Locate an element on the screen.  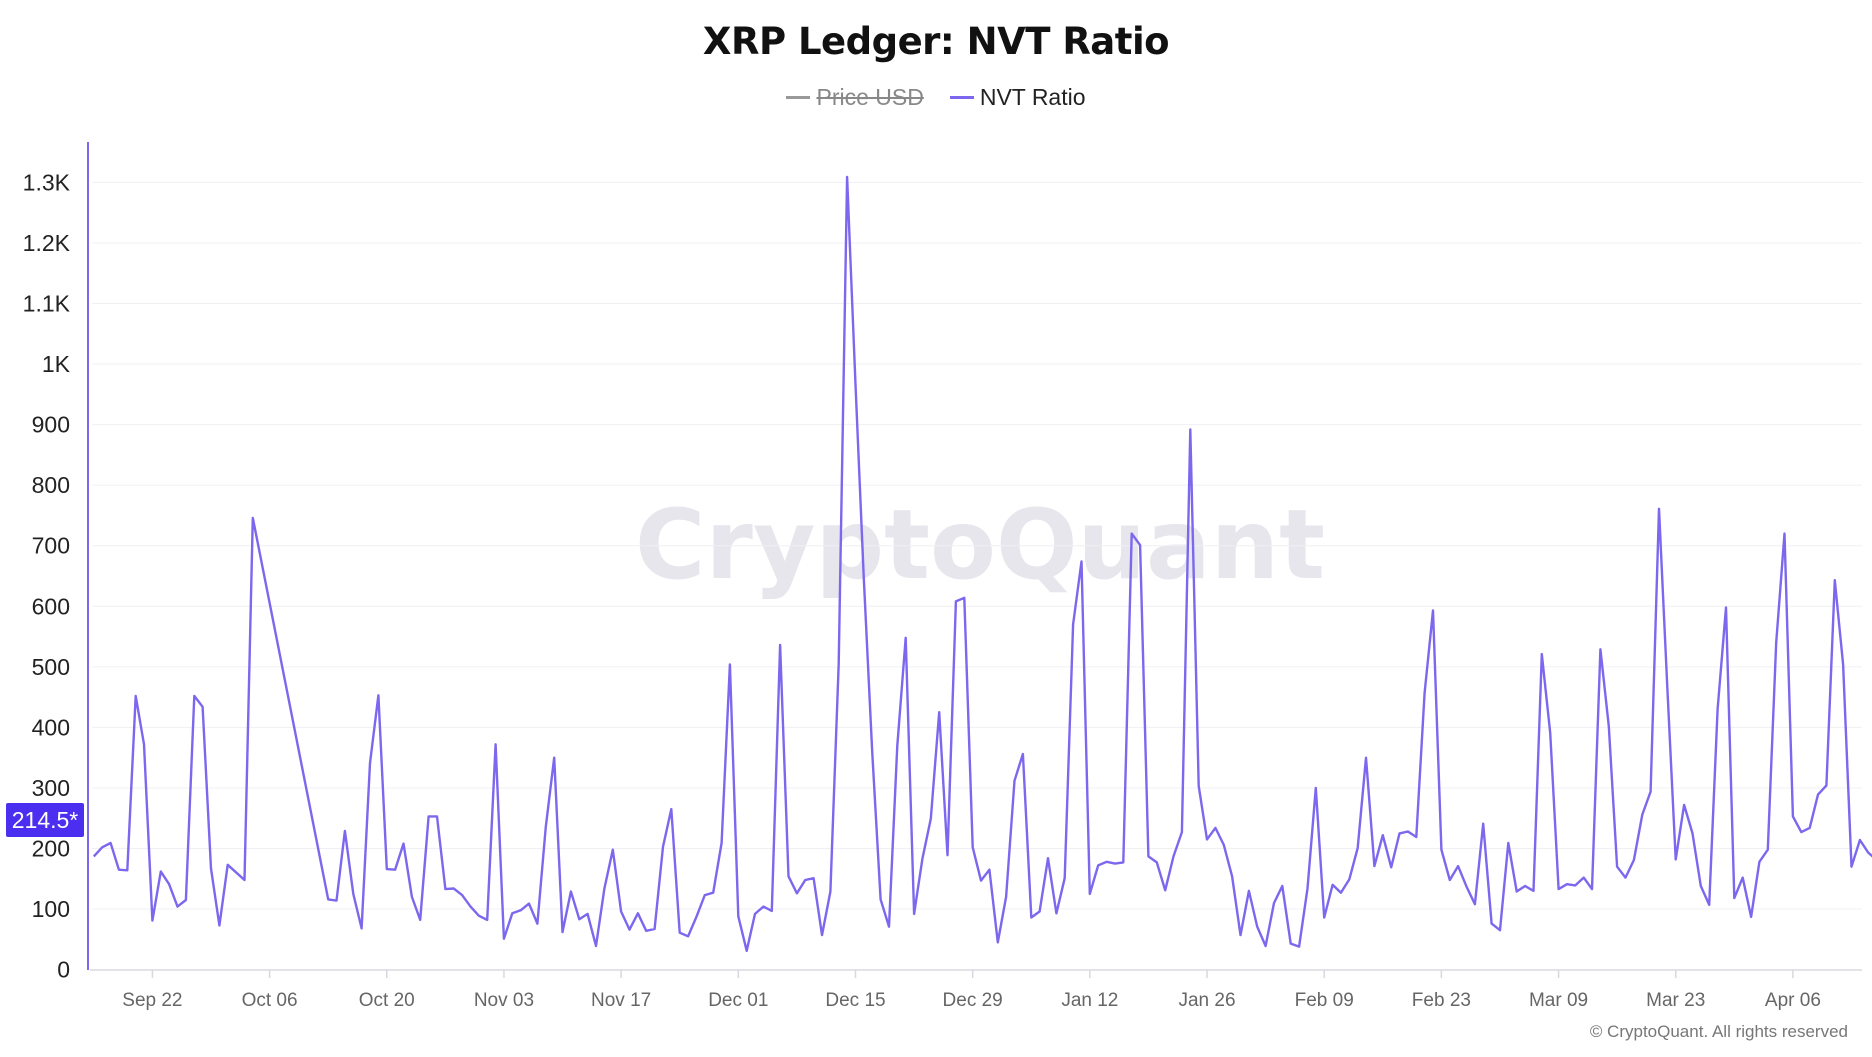
copyright: © CryptoQuant. All rights reserved is located at coordinates (1718, 1031).